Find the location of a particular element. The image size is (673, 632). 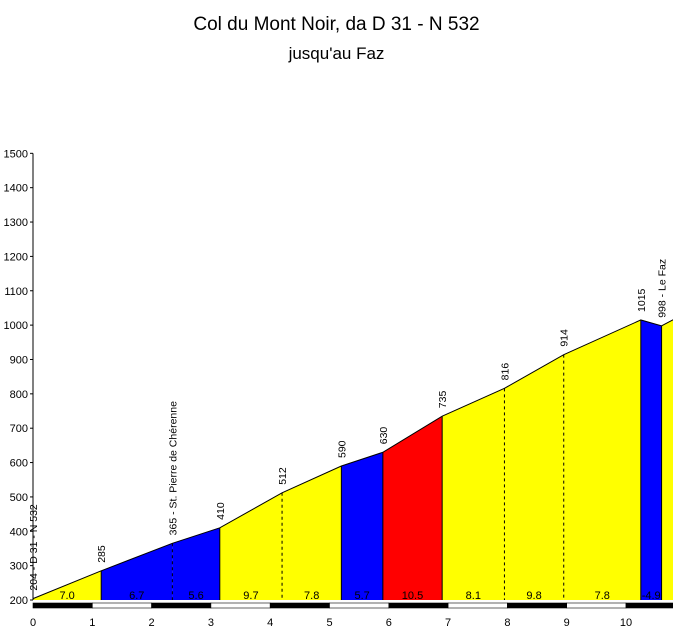

y-tick-label: 600 is located at coordinates (19, 464).